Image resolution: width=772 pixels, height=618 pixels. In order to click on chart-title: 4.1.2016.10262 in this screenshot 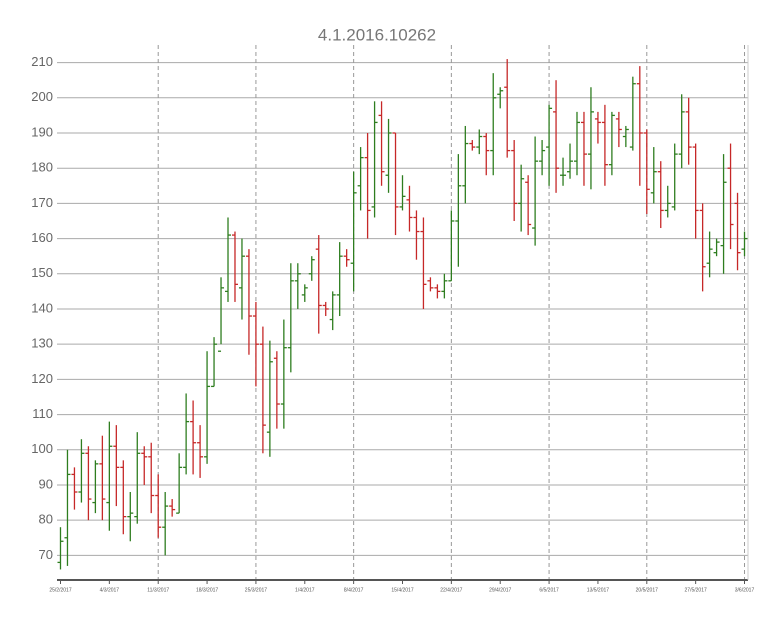, I will do `click(377, 34)`.